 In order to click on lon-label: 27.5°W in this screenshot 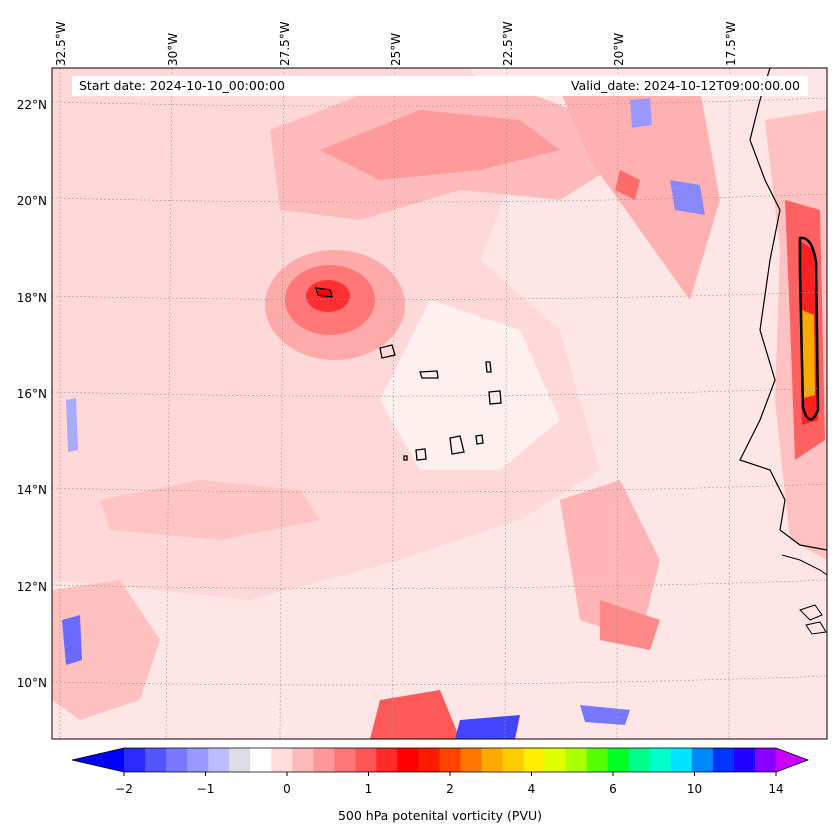, I will do `click(285, 43)`.